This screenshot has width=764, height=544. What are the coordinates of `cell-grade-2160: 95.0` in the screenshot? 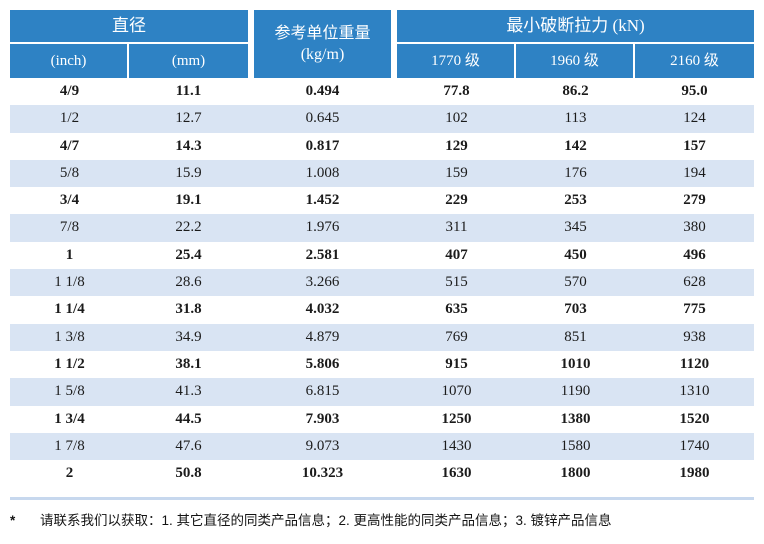 It's located at (694, 91).